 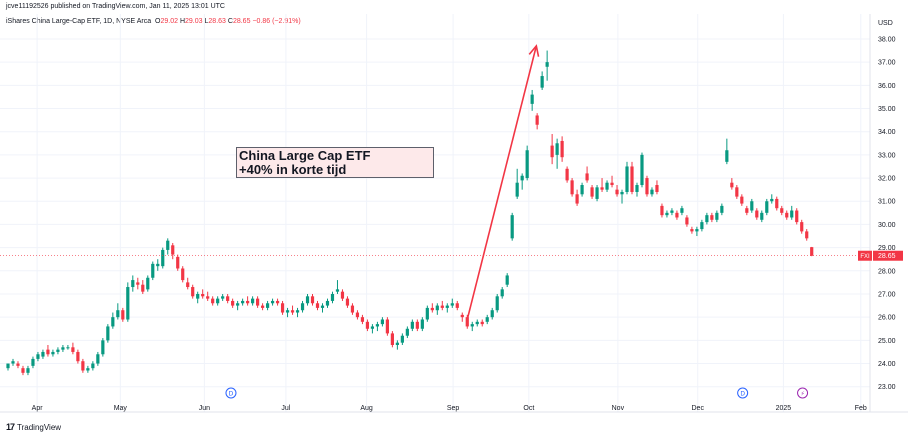 I want to click on y-tick-label: 38.00, so click(x=887, y=39).